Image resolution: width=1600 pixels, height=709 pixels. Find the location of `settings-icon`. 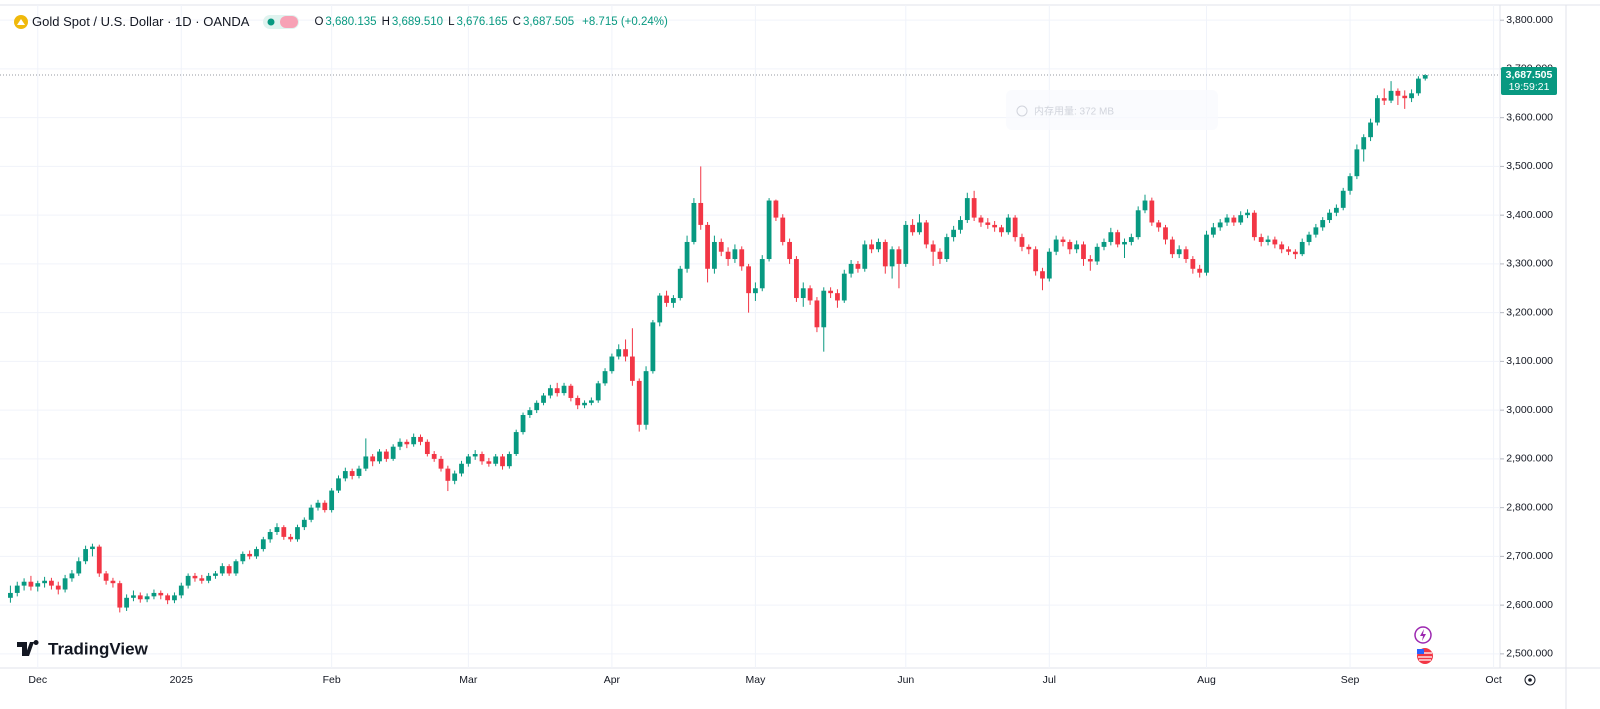

settings-icon is located at coordinates (1530, 680).